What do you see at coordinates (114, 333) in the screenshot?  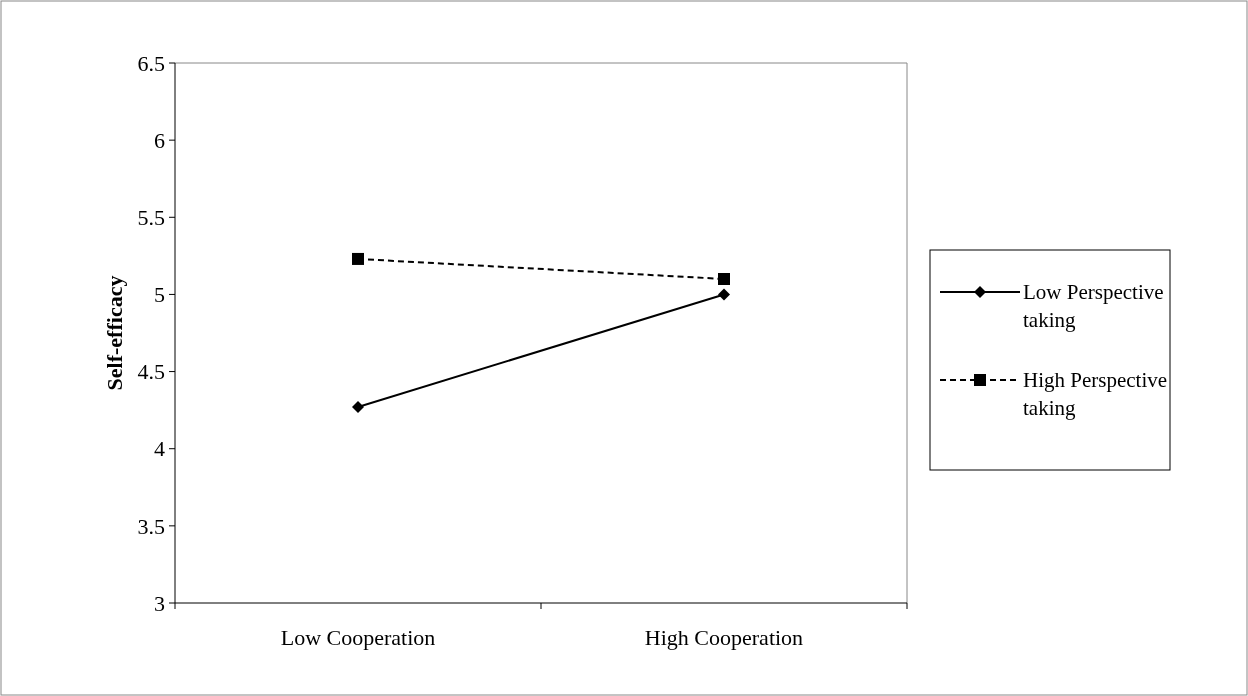 I see `y-axis-title: Self-efficacy` at bounding box center [114, 333].